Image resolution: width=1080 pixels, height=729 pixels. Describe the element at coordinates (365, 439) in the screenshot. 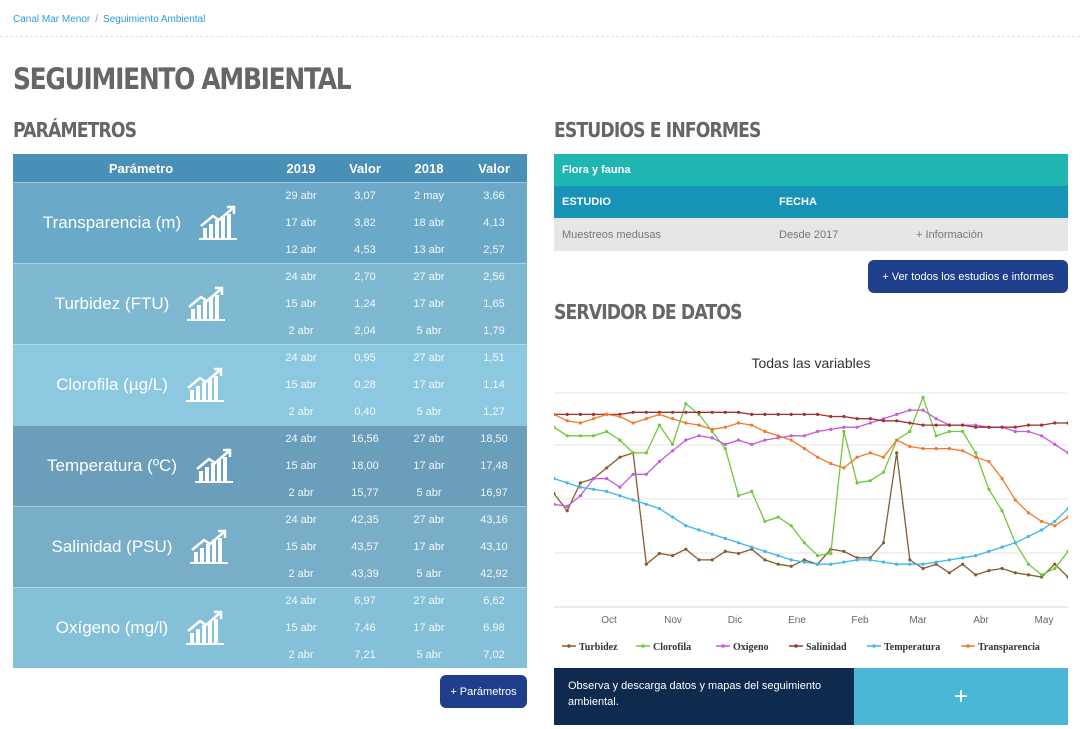

I see `table-cell: 16,56` at that location.